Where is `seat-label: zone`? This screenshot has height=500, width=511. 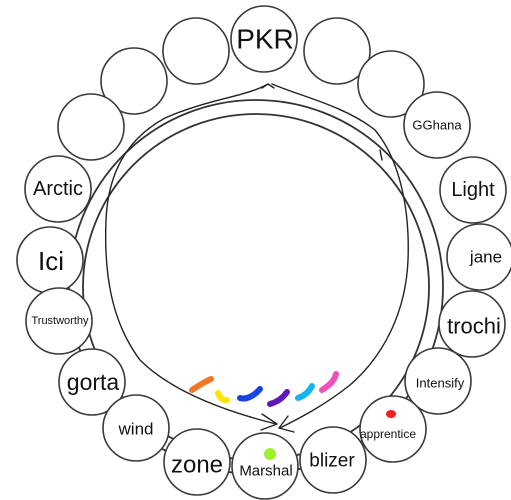
seat-label: zone is located at coordinates (197, 465).